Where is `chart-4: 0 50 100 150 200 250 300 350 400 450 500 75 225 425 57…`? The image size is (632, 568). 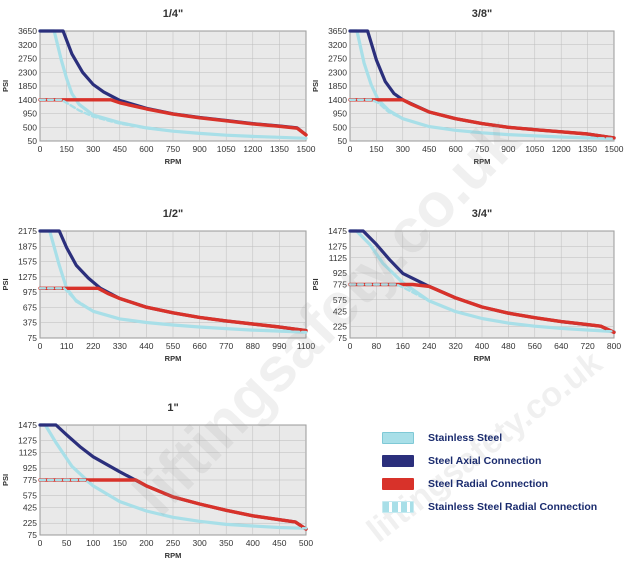 chart-4: 0 50 100 150 200 250 300 350 400 450 500 75 225 425 57… is located at coordinates (157, 481).